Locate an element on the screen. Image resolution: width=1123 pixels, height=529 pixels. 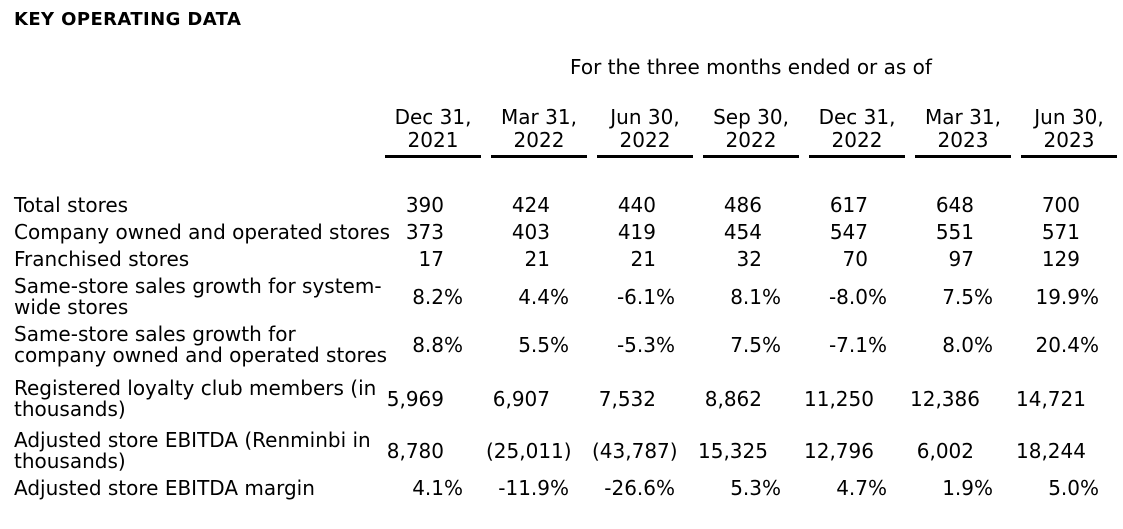
value-number: 1.9 is located at coordinates (958, 488).